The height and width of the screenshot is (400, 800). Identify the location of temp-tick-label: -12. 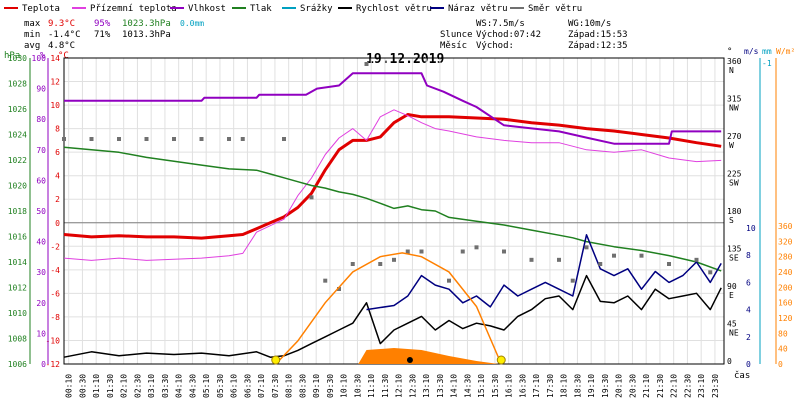
(53, 364).